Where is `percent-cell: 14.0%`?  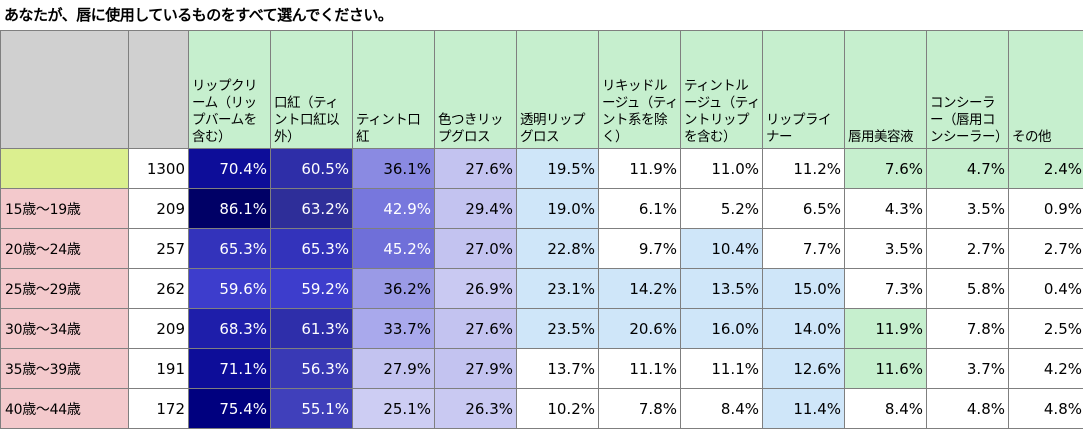 percent-cell: 14.0% is located at coordinates (803, 328).